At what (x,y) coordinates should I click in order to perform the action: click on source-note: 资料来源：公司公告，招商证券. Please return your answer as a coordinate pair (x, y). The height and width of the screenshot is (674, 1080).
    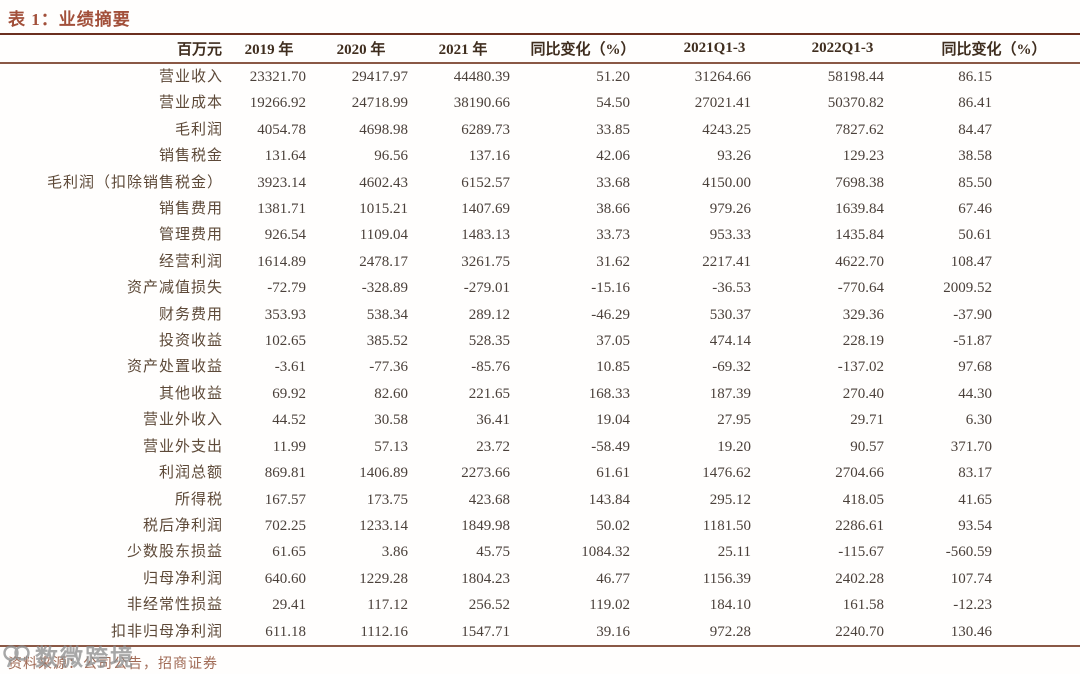
    Looking at the image, I should click on (113, 664).